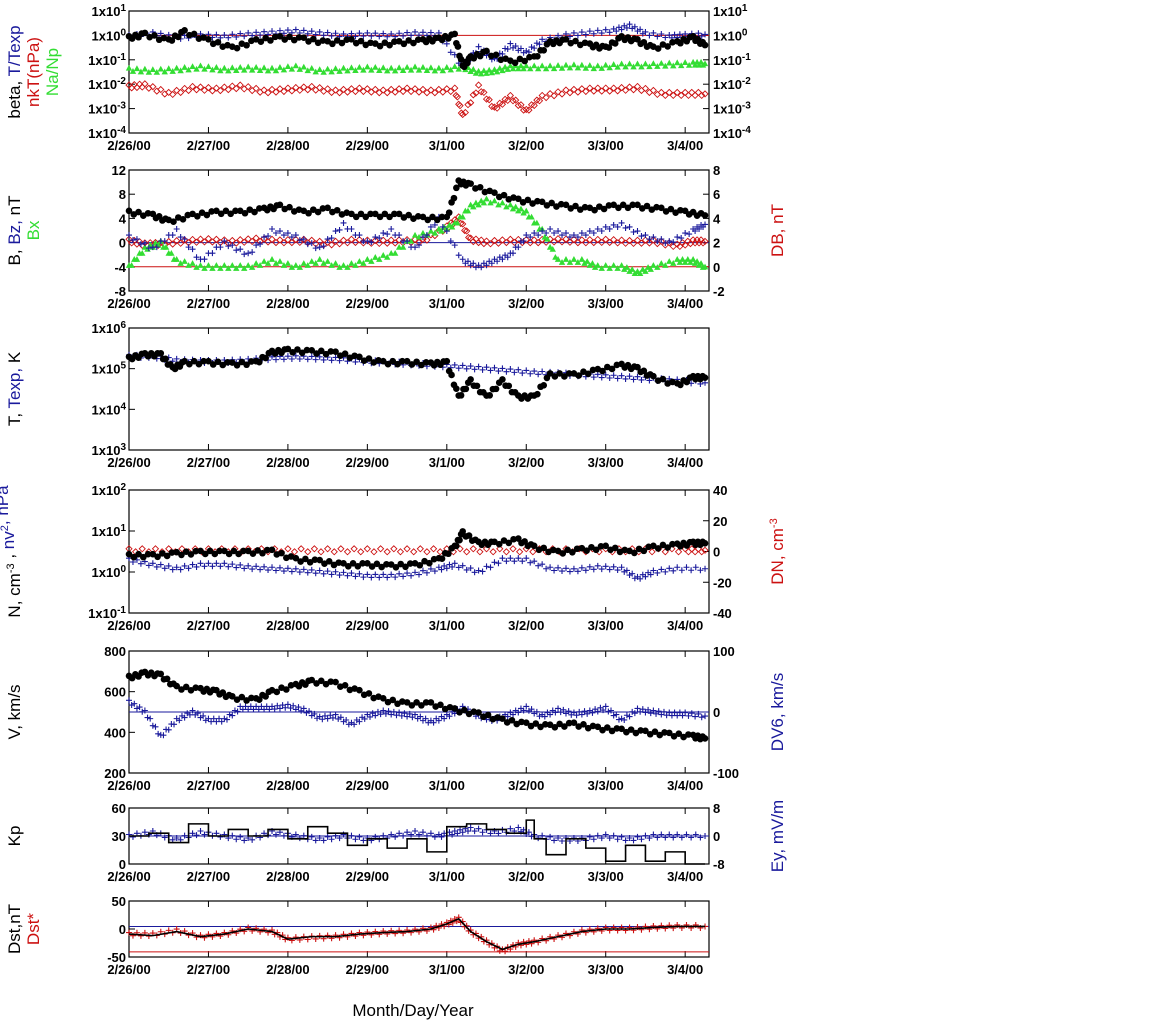  Describe the element at coordinates (732, 60) in the screenshot. I see `right-y-tick-label: 1x10⁻¹` at that location.